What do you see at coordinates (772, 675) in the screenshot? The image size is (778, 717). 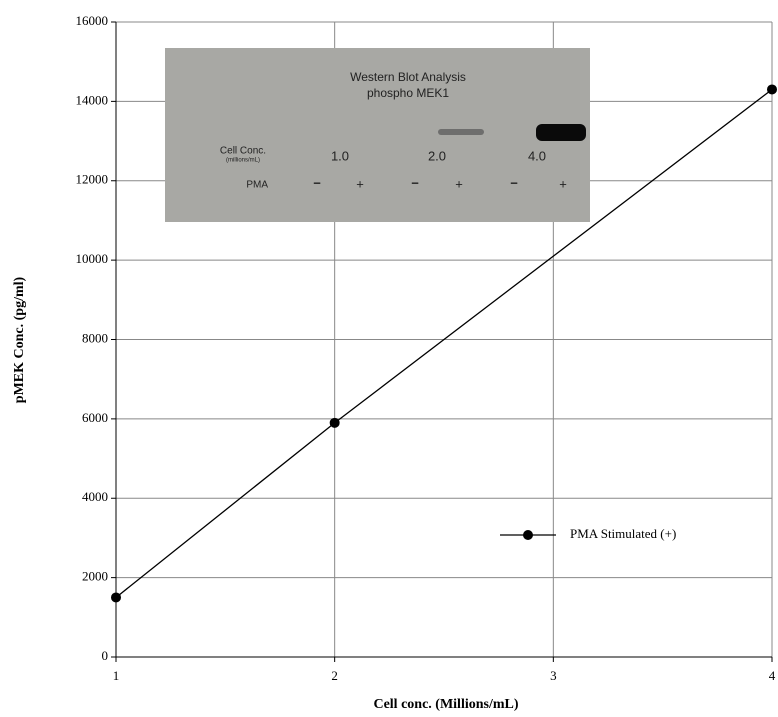 I see `x-tick-label: 4` at bounding box center [772, 675].